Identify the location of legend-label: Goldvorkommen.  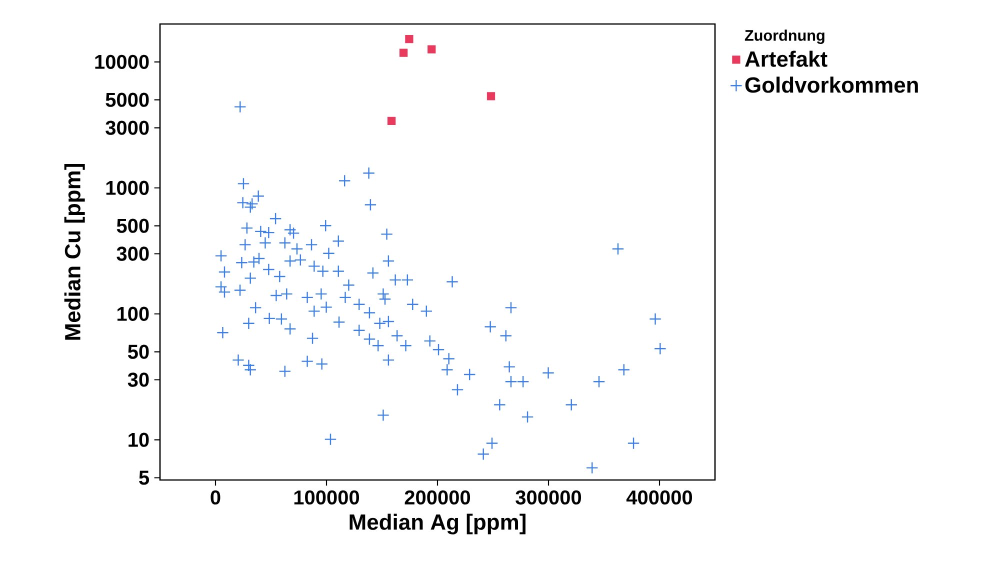
(831, 84).